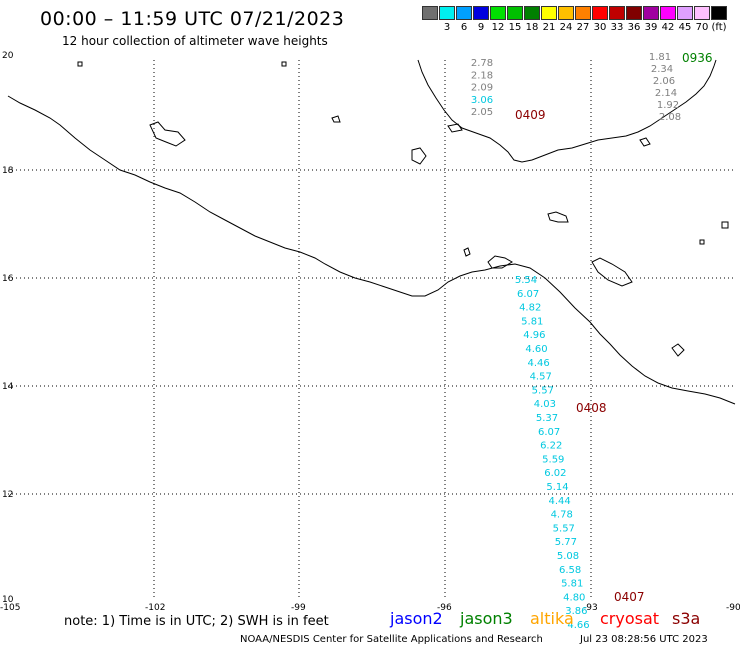  I want to click on wave-height-value: 1.81, so click(660, 57).